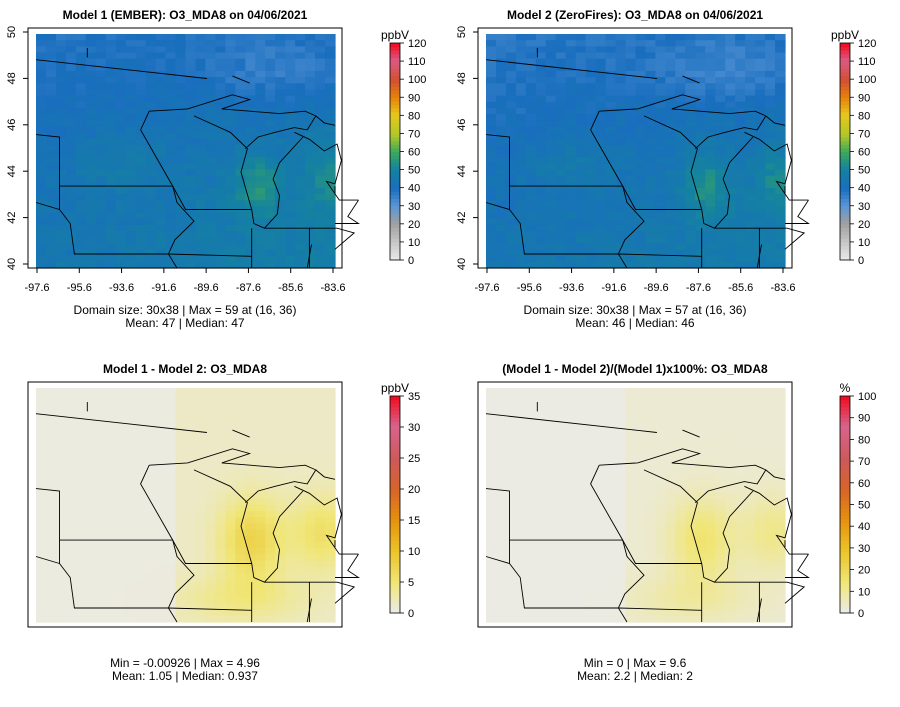  Describe the element at coordinates (864, 189) in the screenshot. I see `colorbar-tick-label: 40` at that location.